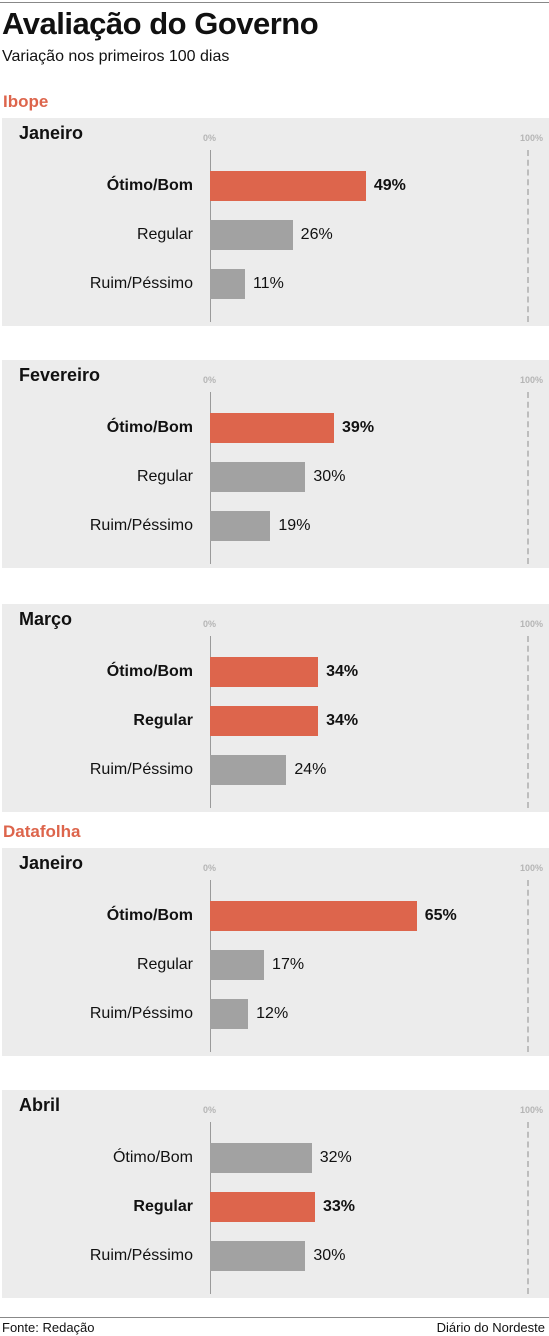  I want to click on value-label: 19%, so click(294, 525).